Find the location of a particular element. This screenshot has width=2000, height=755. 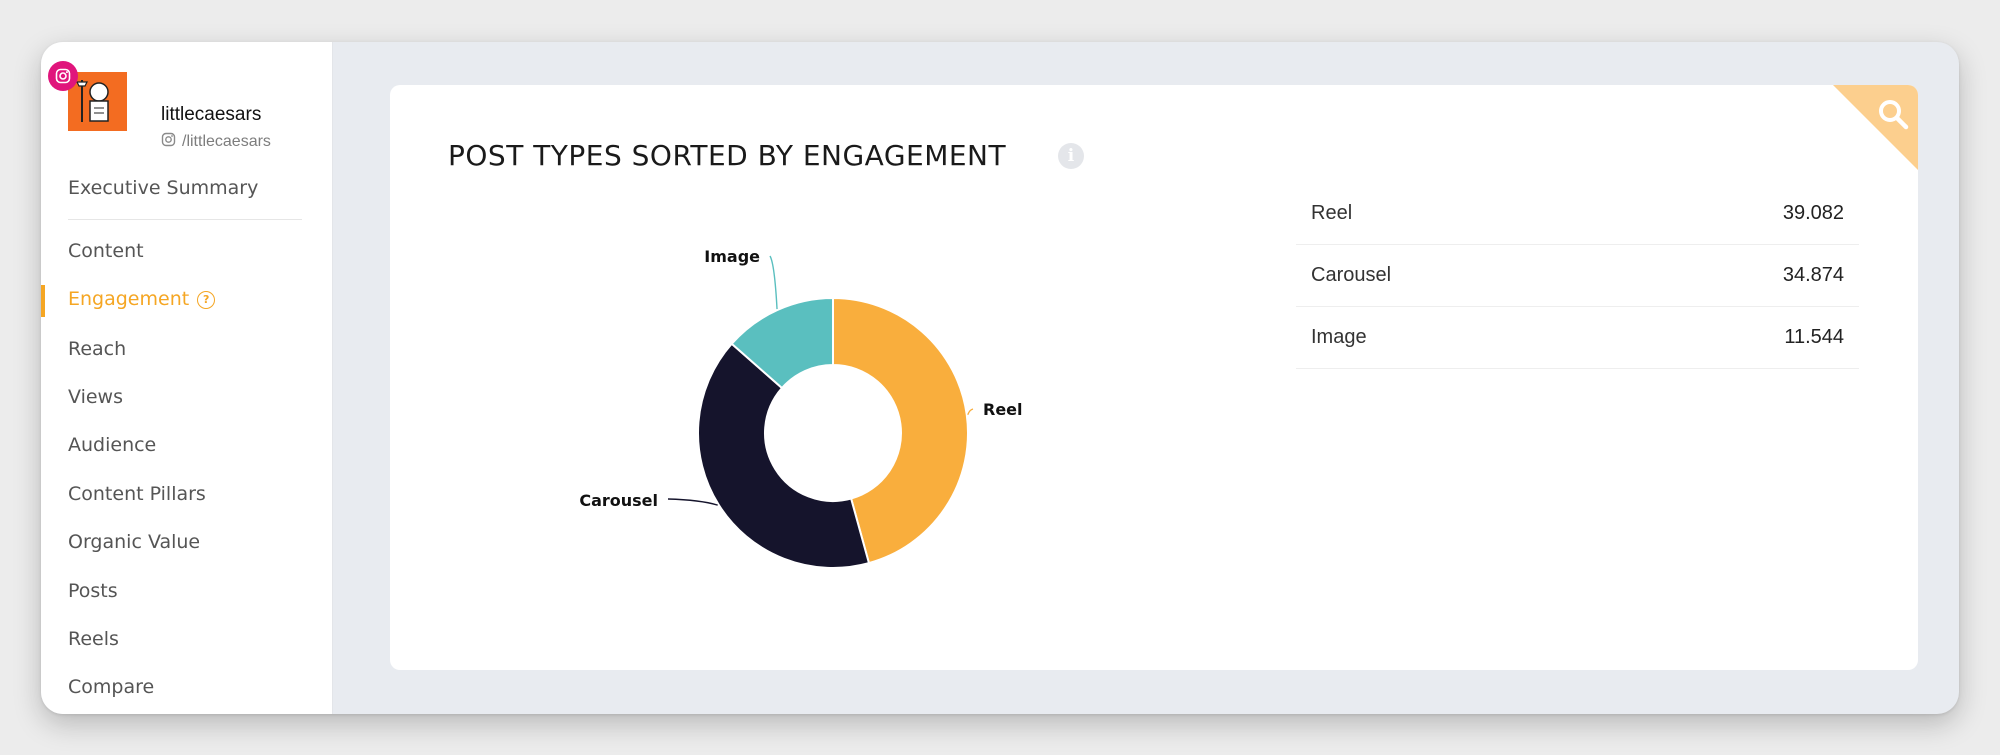

slice-label-carousel: Carousel is located at coordinates (618, 500).